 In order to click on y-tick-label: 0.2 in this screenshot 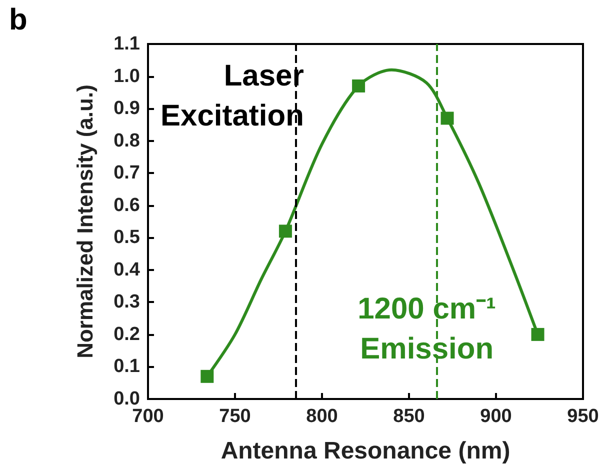, I will do `click(127, 334)`.